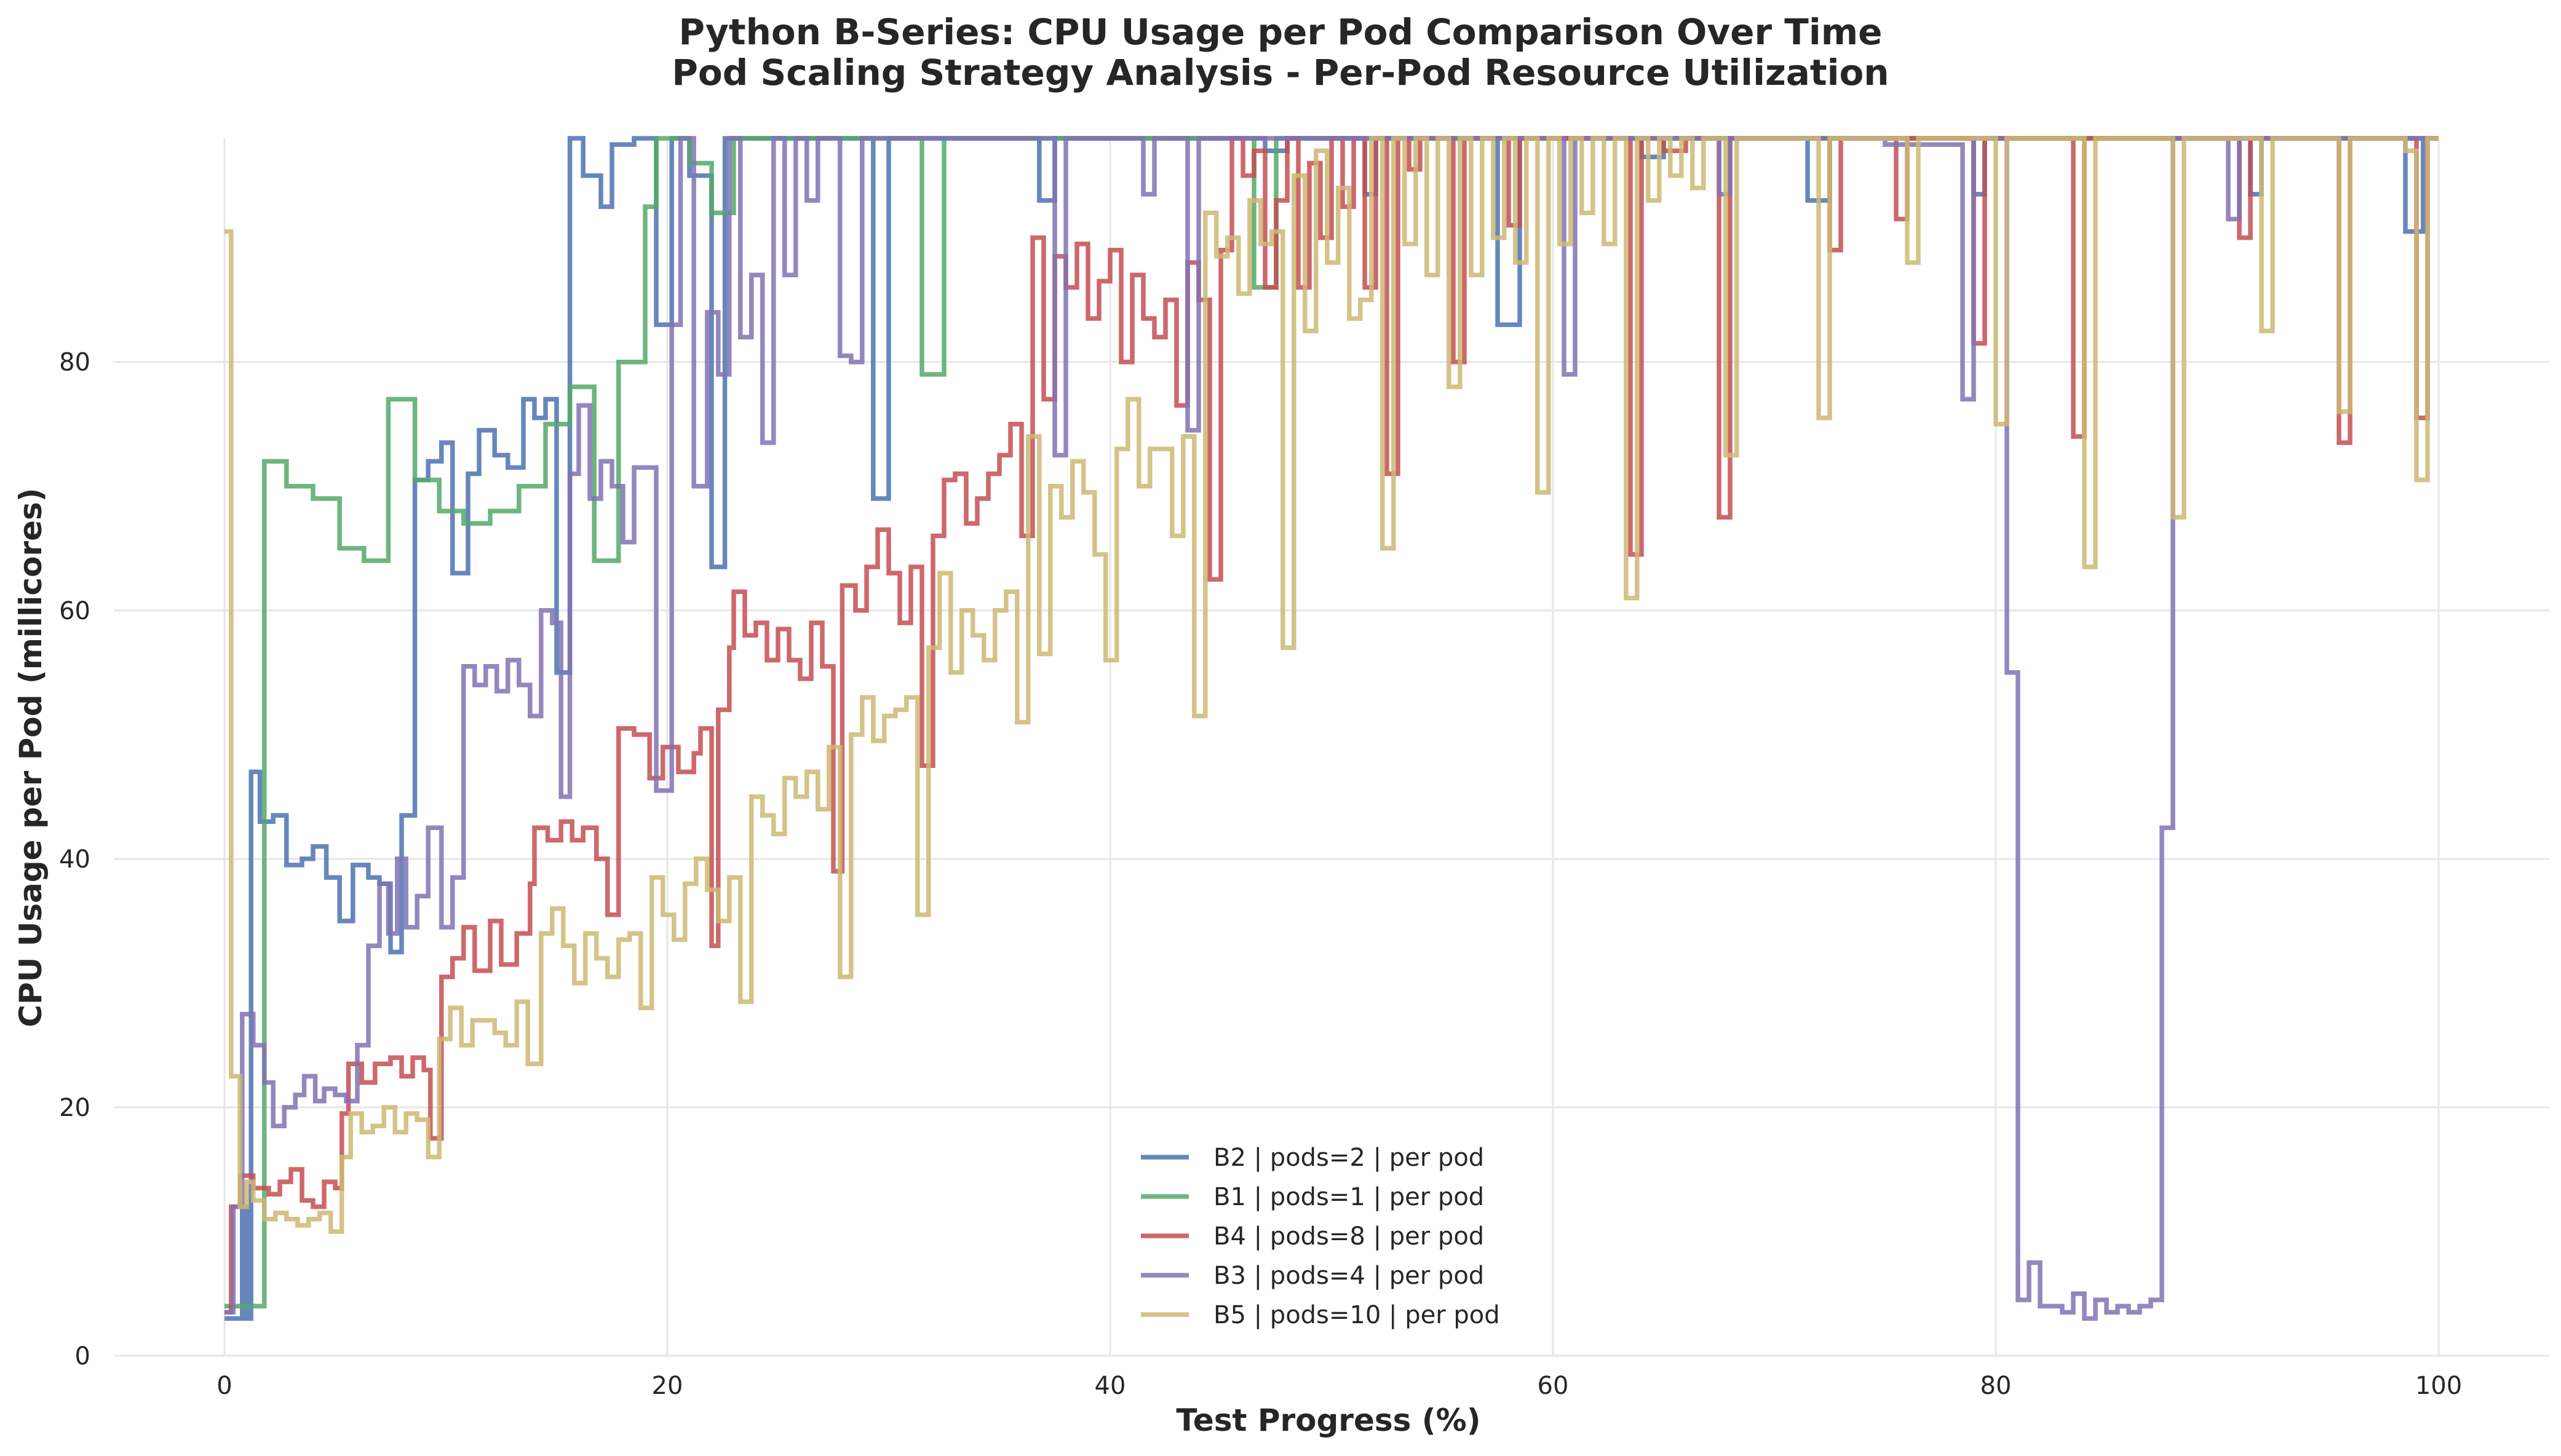 The width and height of the screenshot is (2561, 1456). Describe the element at coordinates (1348, 1237) in the screenshot. I see `legend-label: B4 | pods=8 | per pod` at that location.